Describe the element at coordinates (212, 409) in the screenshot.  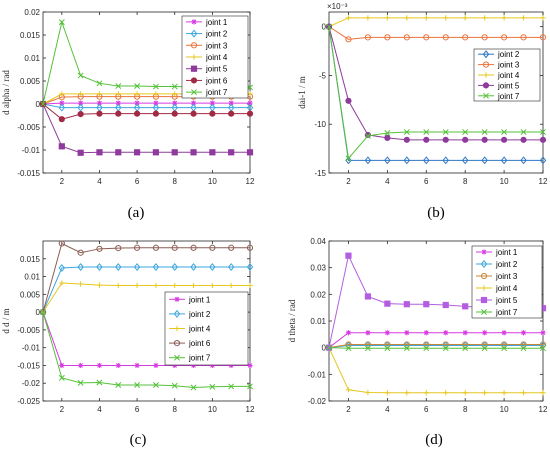
I see `x-tick-label: 10` at that location.